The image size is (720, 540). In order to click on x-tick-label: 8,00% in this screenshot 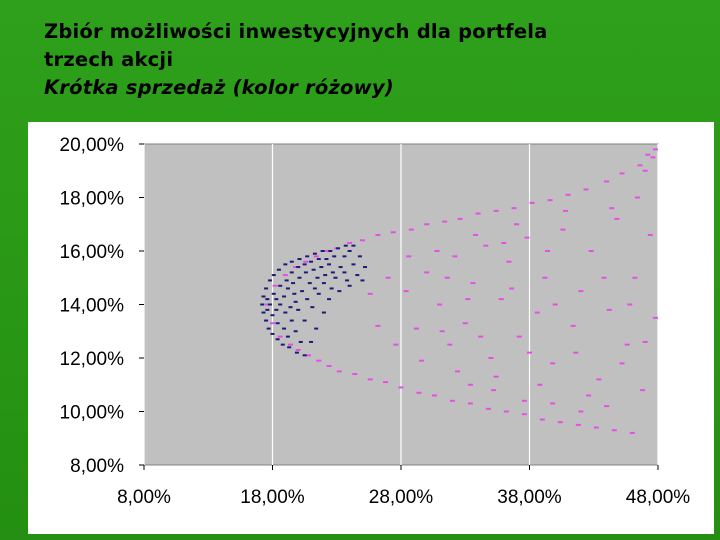, I will do `click(144, 497)`.